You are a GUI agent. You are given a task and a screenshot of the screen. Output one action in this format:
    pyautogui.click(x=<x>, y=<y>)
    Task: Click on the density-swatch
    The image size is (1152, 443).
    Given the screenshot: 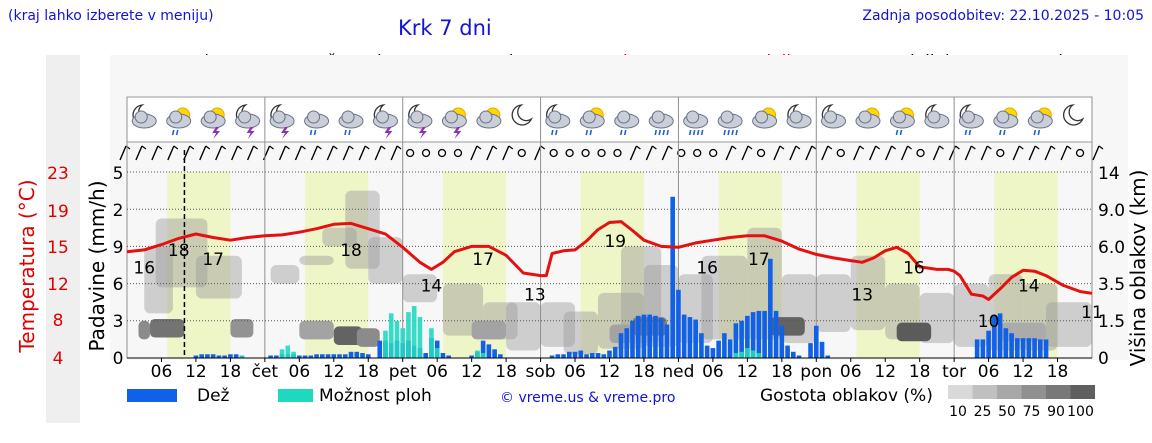 What is the action you would take?
    pyautogui.click(x=984, y=392)
    